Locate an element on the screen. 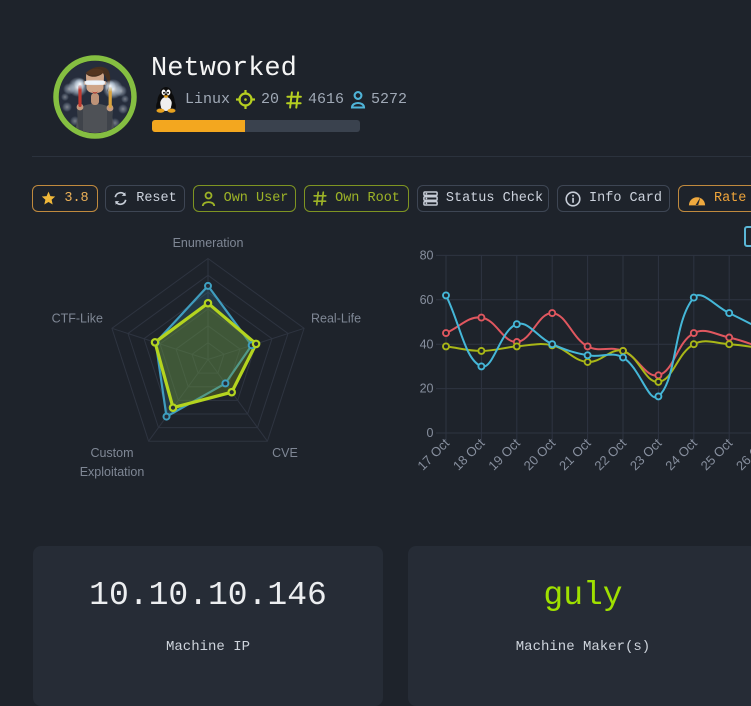 This screenshot has height=706, width=751. svg-text: Exploitation is located at coordinates (112, 472).